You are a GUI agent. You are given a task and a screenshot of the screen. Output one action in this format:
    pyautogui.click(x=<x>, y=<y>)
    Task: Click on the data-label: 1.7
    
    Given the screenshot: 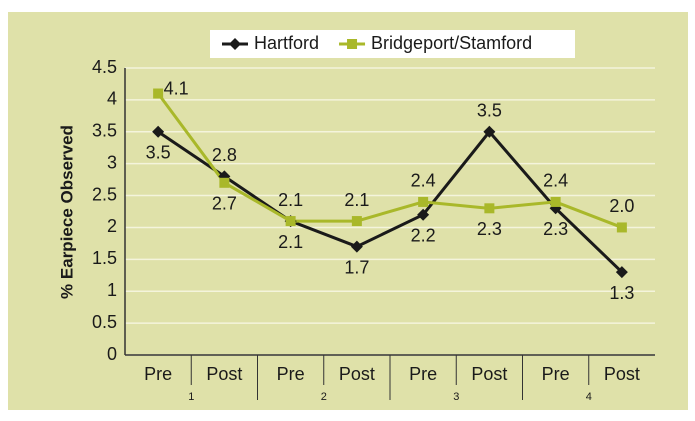 What is the action you would take?
    pyautogui.click(x=356, y=267)
    